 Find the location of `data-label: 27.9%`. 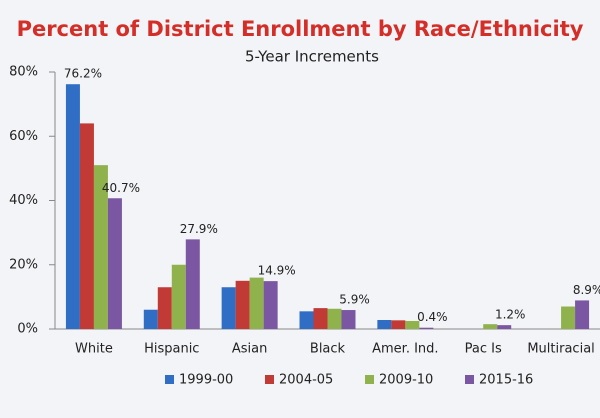

data-label: 27.9% is located at coordinates (199, 229).